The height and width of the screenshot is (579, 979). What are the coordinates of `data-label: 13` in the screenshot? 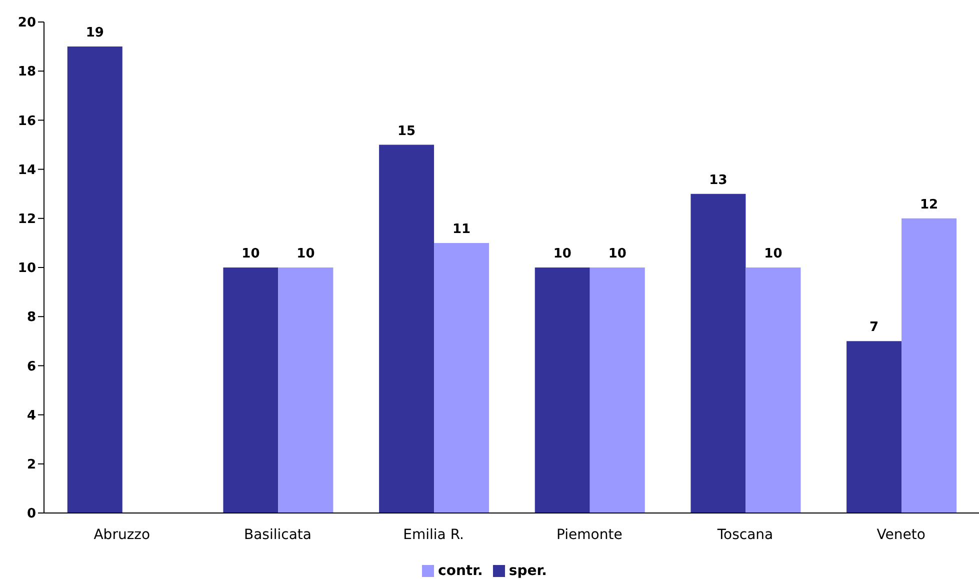 It's located at (718, 180).